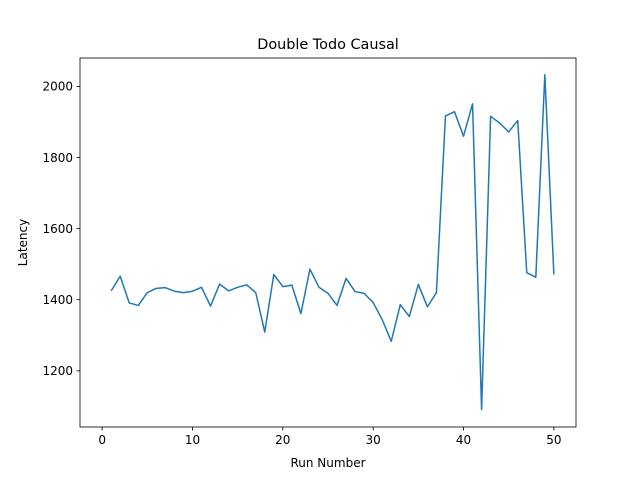 This screenshot has height=485, width=640. Describe the element at coordinates (328, 45) in the screenshot. I see `chart-title: Double Todo Causal` at that location.